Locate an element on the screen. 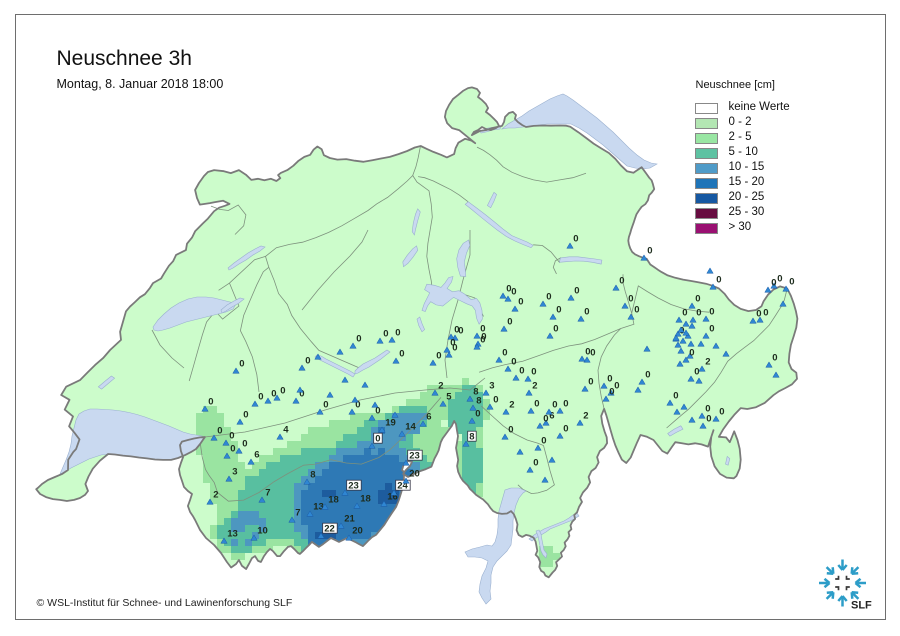 The image size is (900, 636). svg-text: 7 is located at coordinates (297, 512).